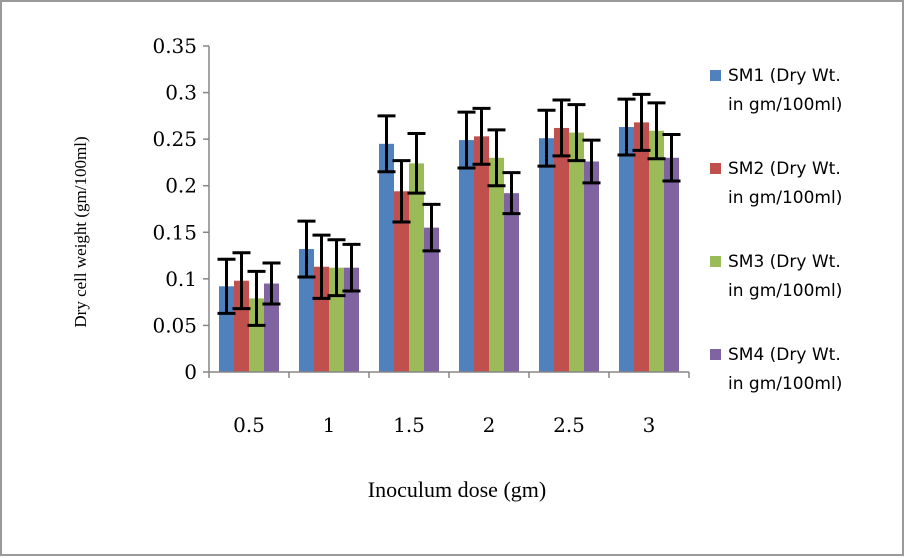 The width and height of the screenshot is (904, 558). Describe the element at coordinates (306, 310) in the screenshot. I see `bar-series1-cat2` at that location.